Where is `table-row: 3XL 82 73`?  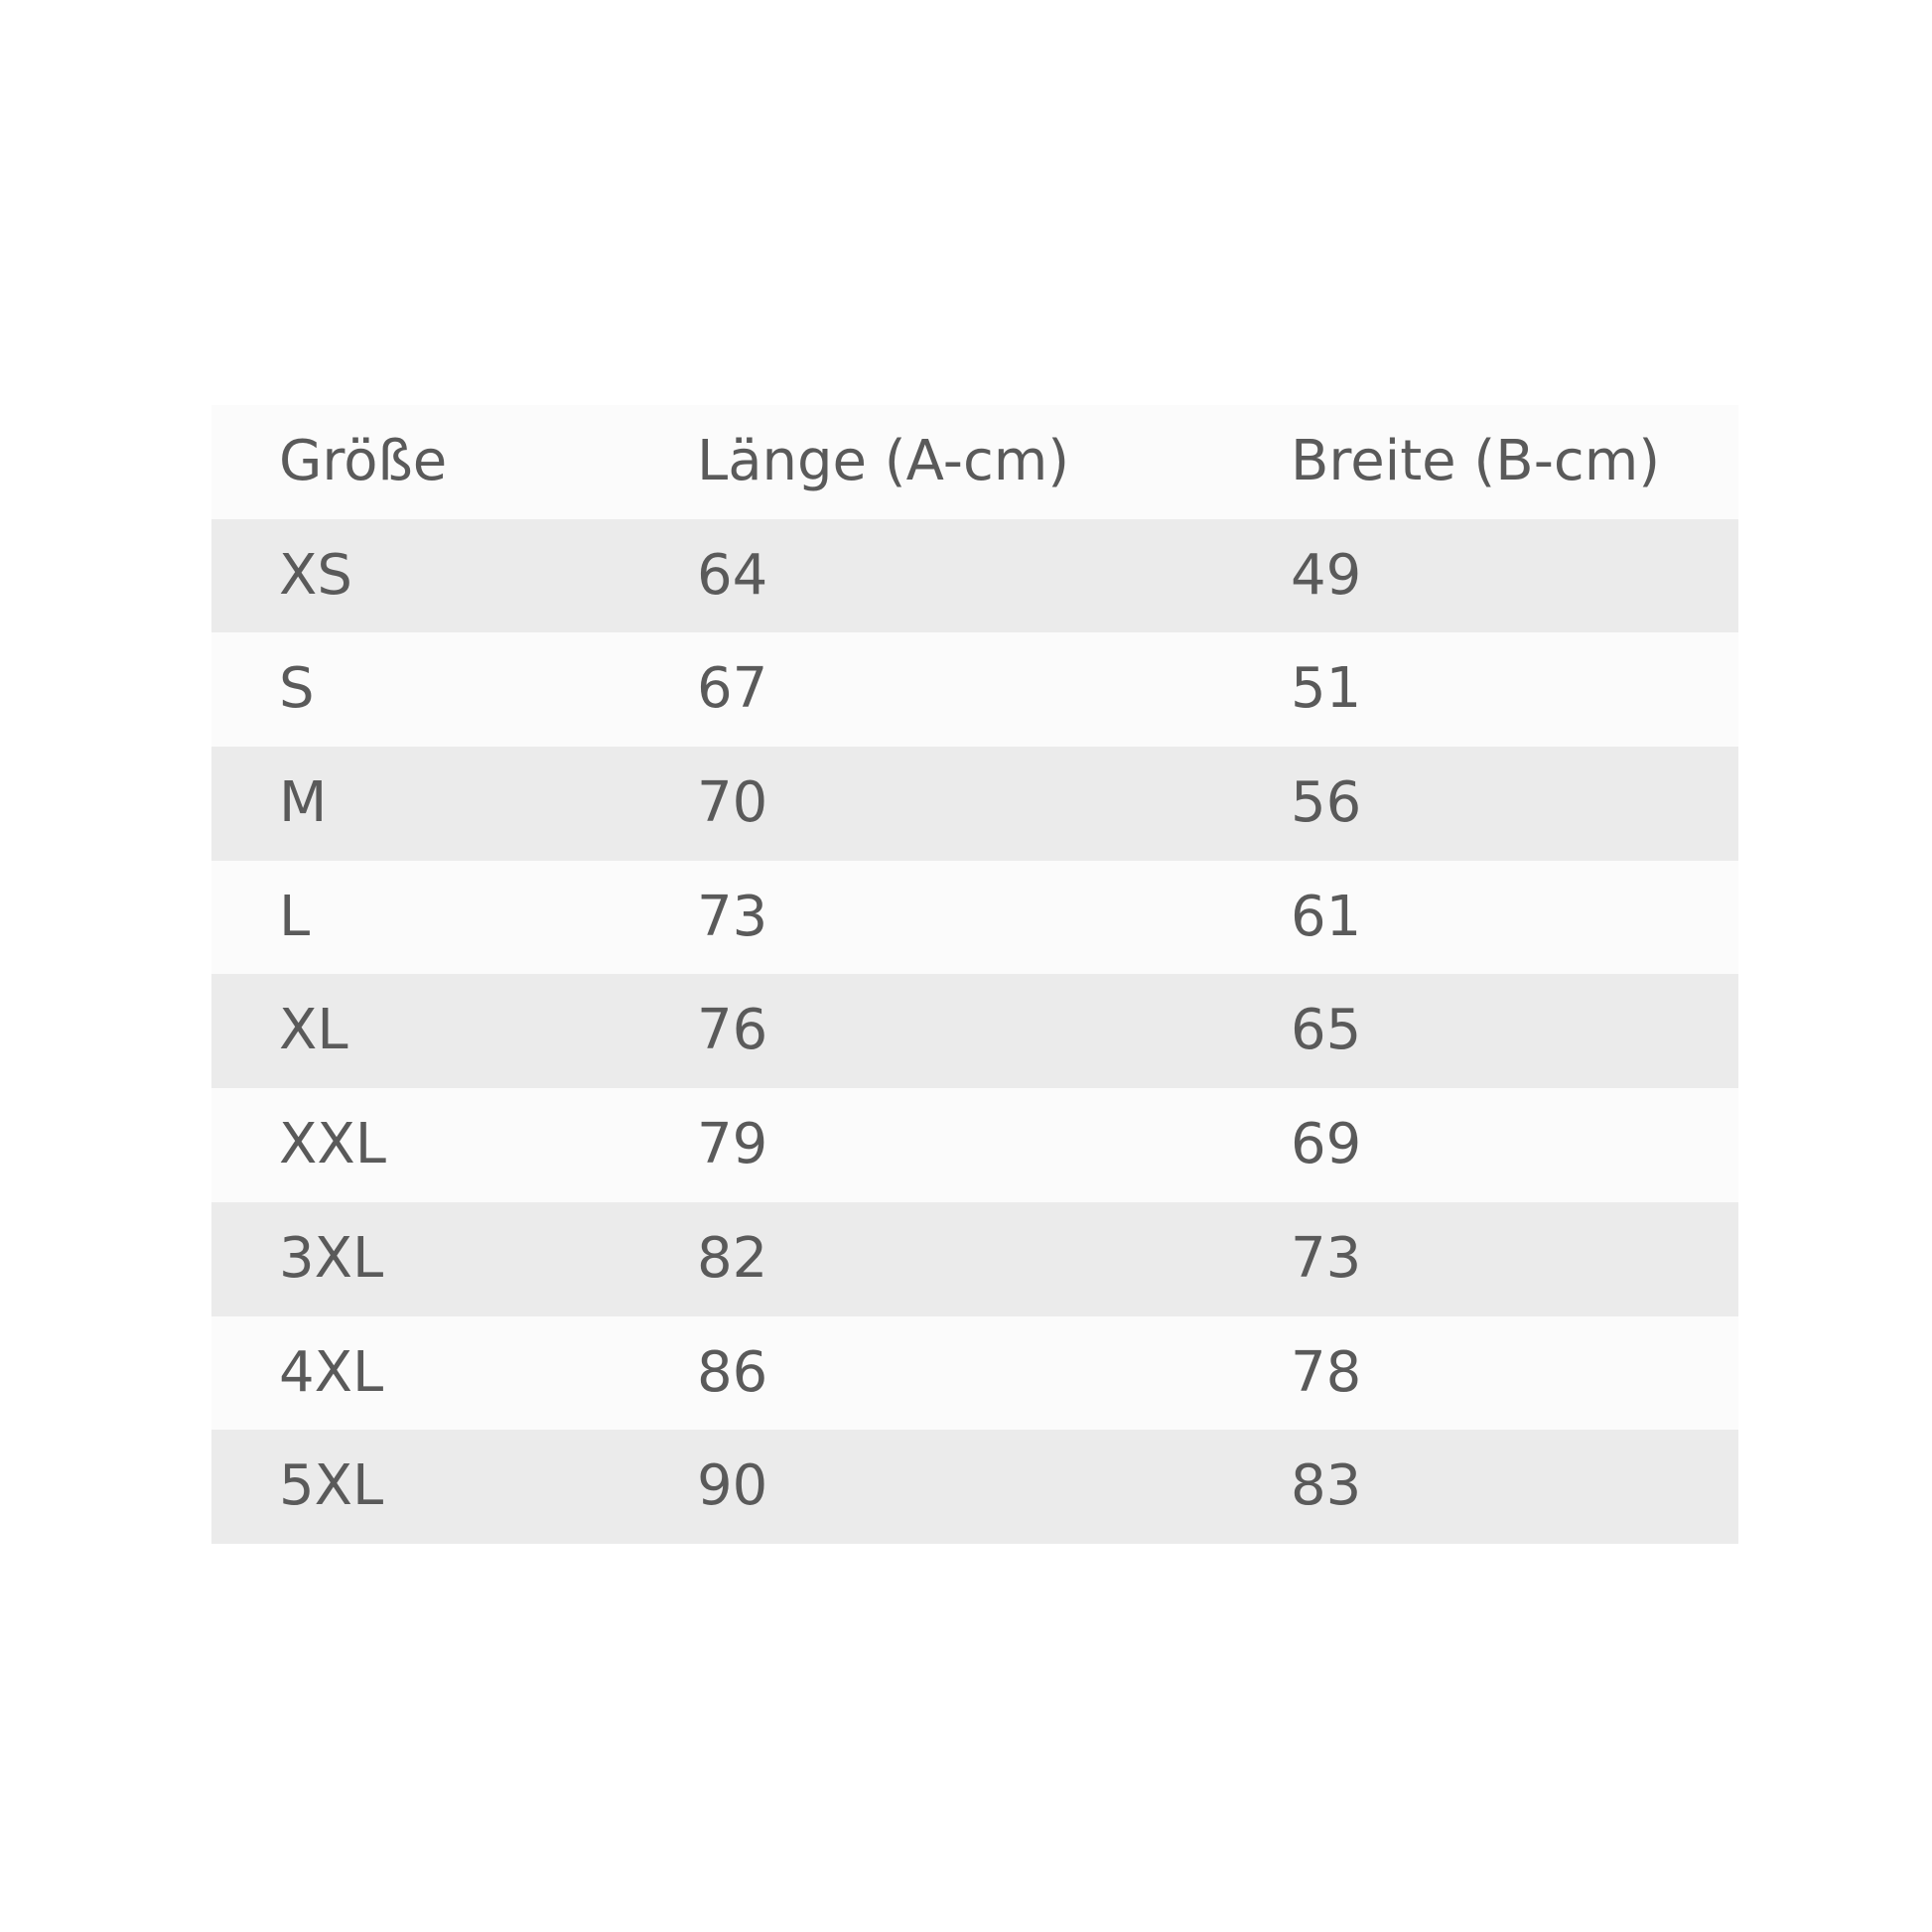
table-row: 3XL 82 73 is located at coordinates (975, 1258).